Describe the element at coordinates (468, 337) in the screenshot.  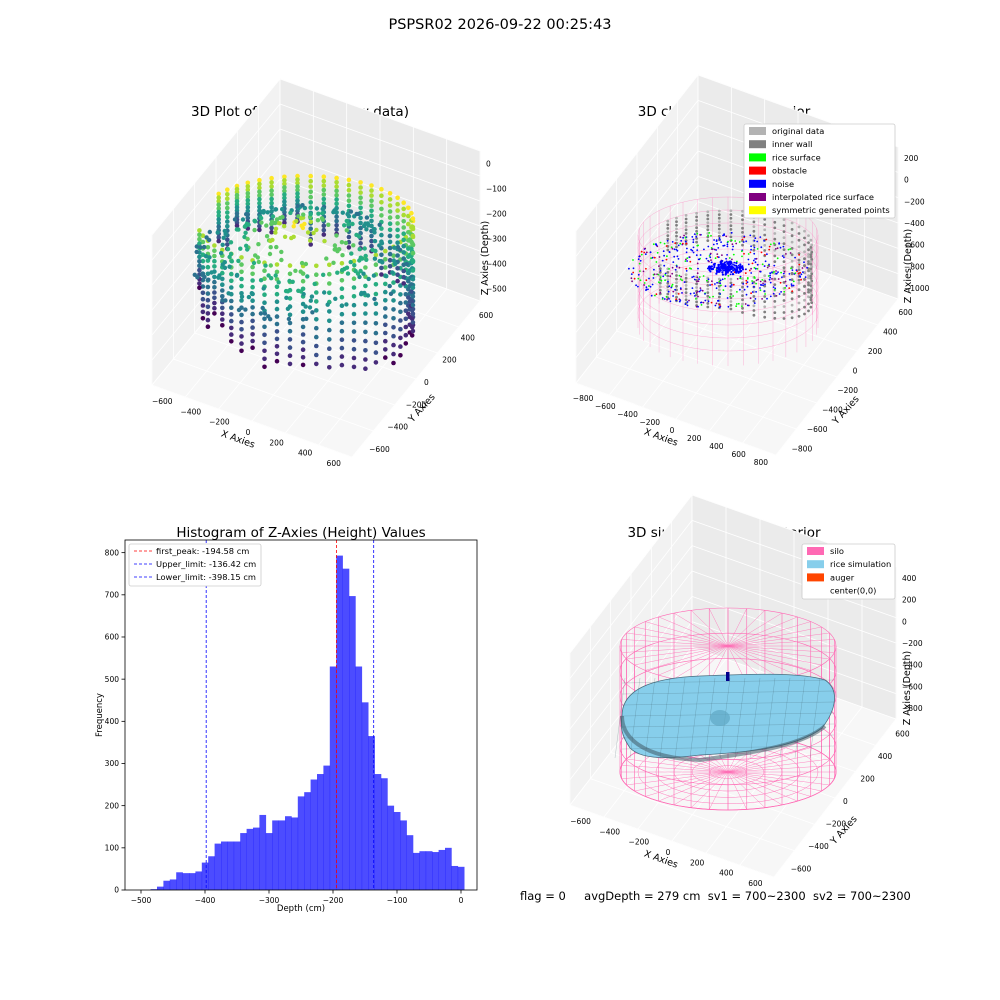
I see `plot1-ytick: 400` at that location.